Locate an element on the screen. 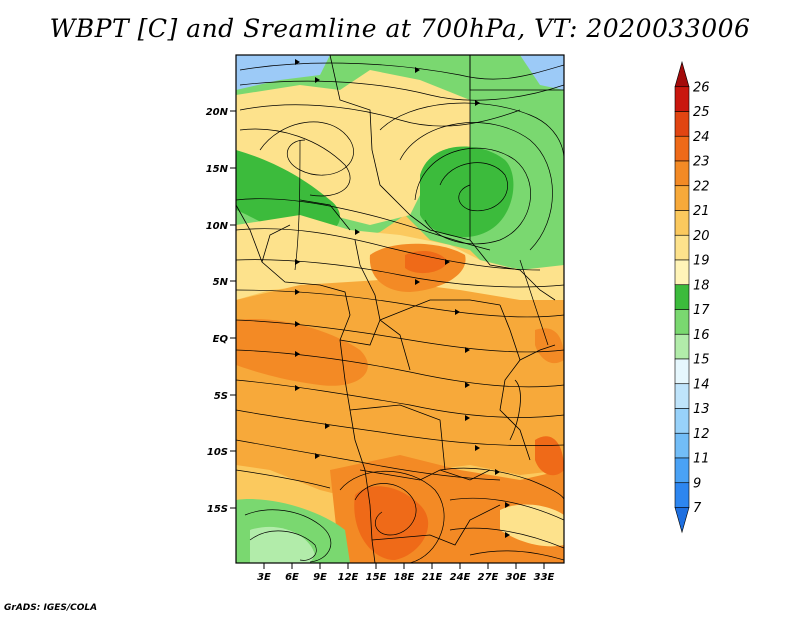 The width and height of the screenshot is (800, 618). lon-label: 24E is located at coordinates (460, 577).